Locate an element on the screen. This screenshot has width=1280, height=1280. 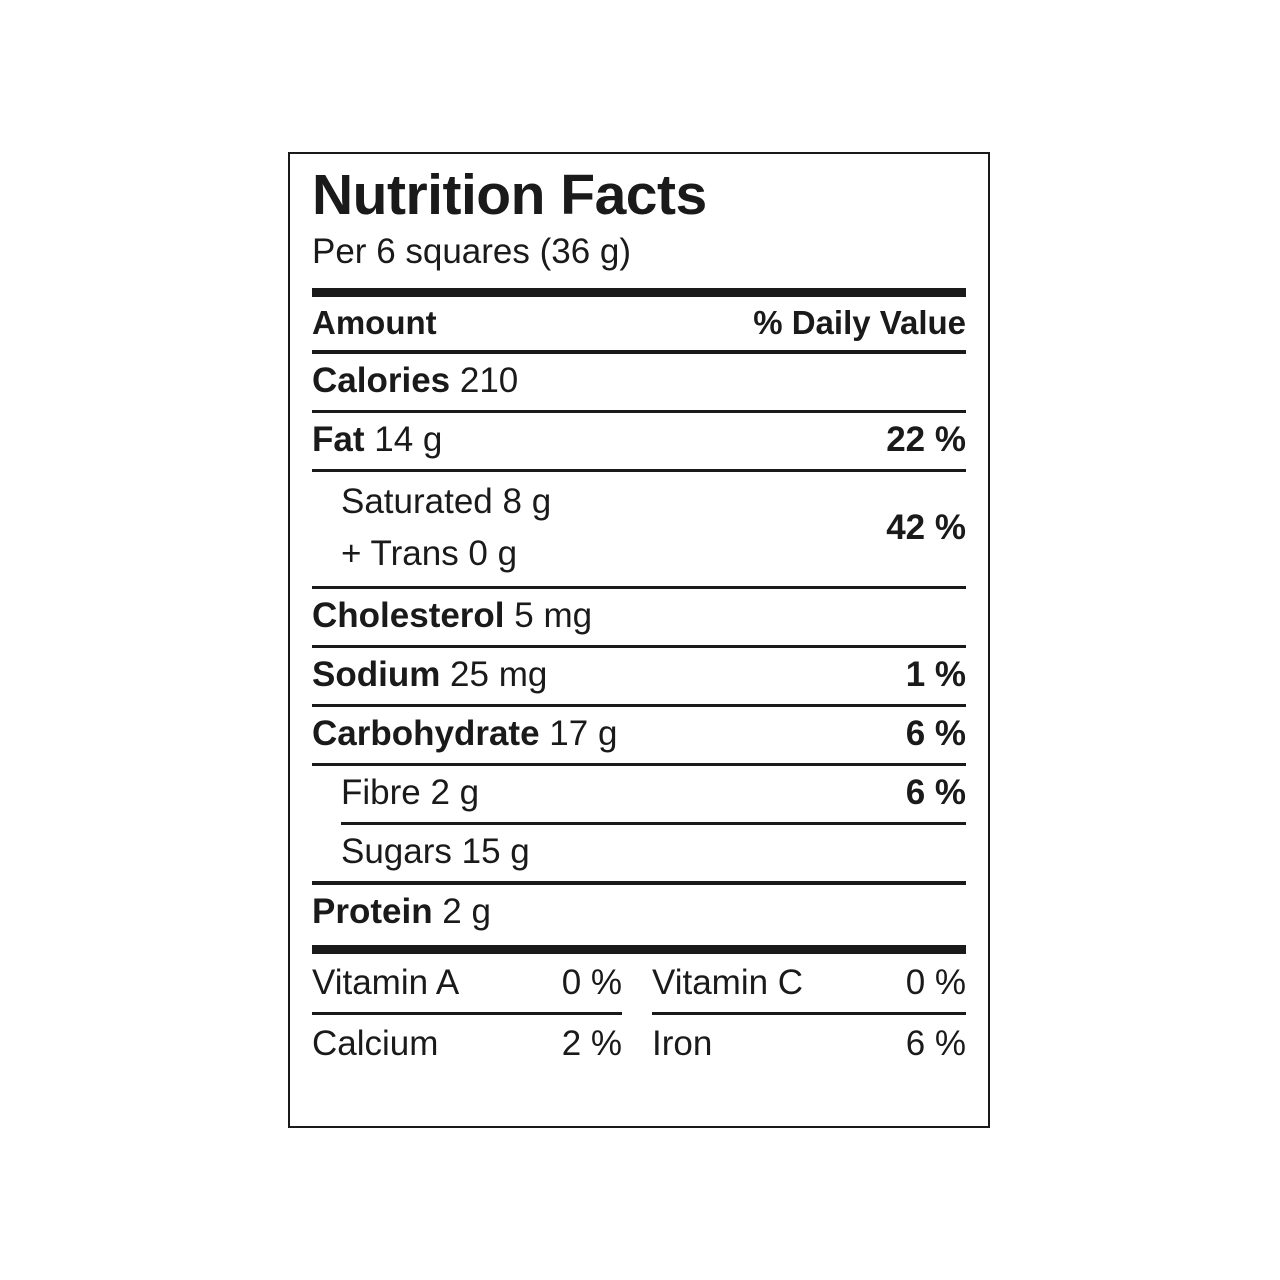
column-header-daily-value: % Daily Value is located at coordinates (859, 322).